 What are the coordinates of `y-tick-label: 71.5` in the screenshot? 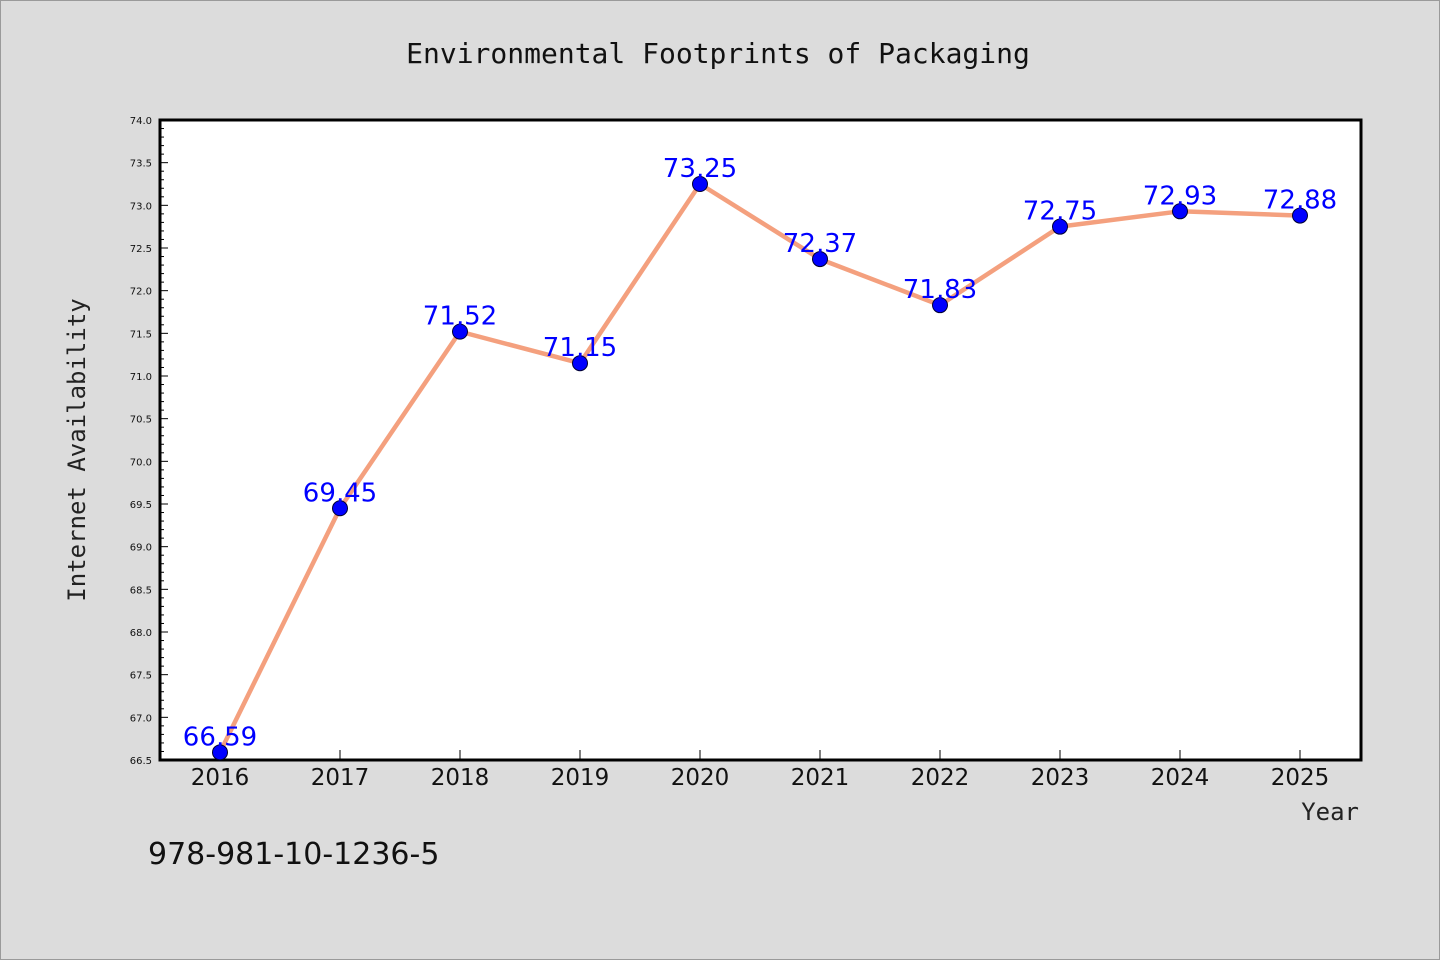 It's located at (141, 334).